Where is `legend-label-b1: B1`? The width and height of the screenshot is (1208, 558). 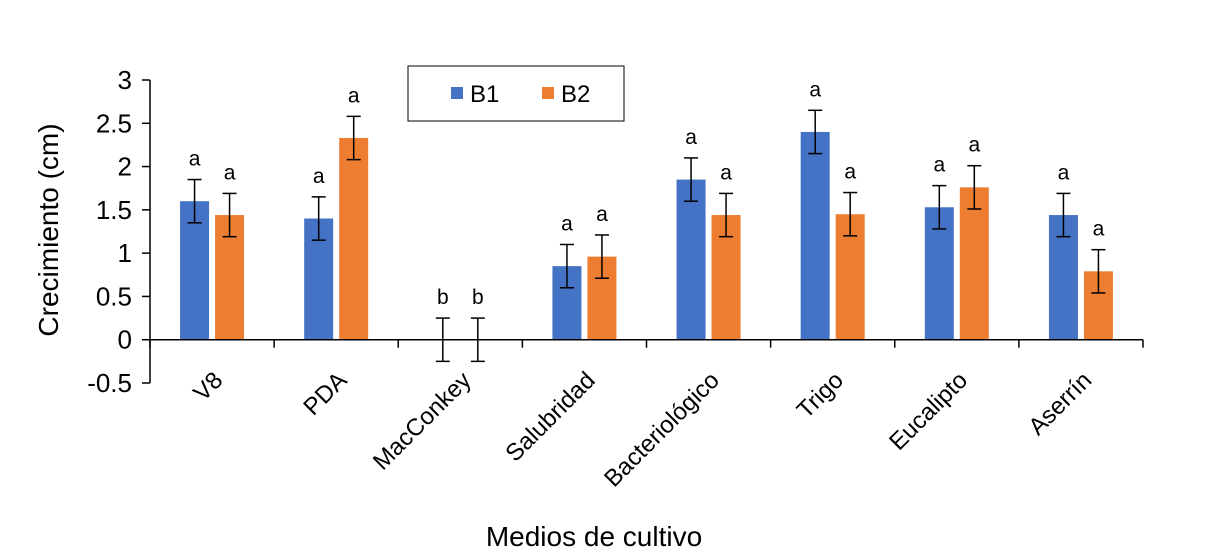
legend-label-b1: B1 is located at coordinates (484, 94).